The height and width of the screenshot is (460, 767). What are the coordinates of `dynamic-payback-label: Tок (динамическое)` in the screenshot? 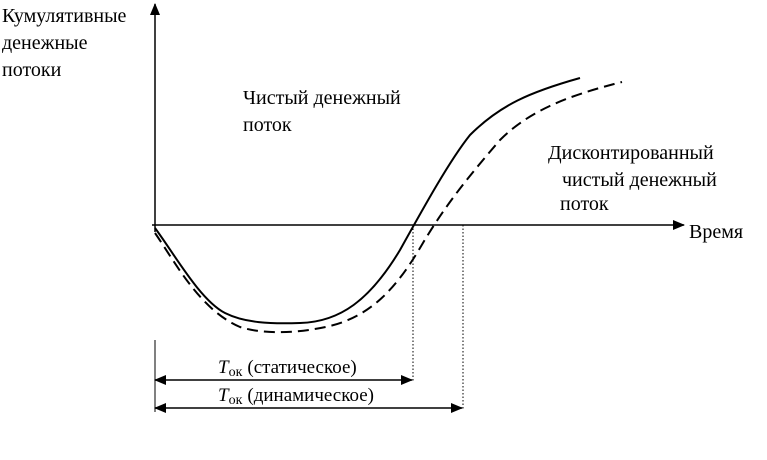 It's located at (296, 396).